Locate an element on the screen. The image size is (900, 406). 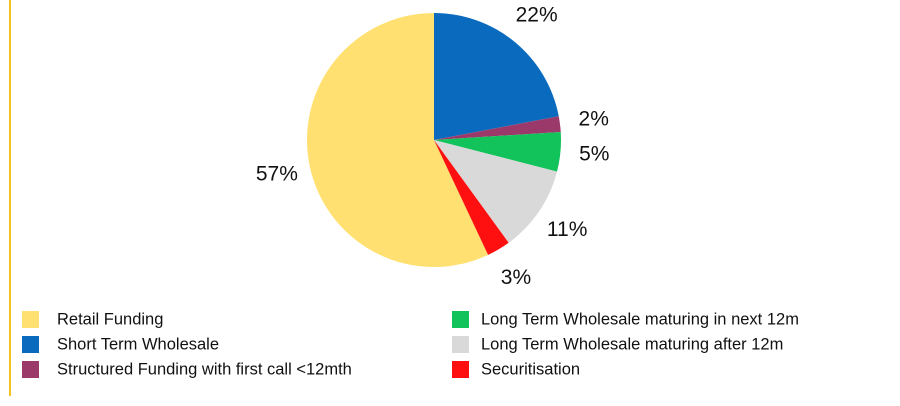
value-label: 57% is located at coordinates (277, 174).